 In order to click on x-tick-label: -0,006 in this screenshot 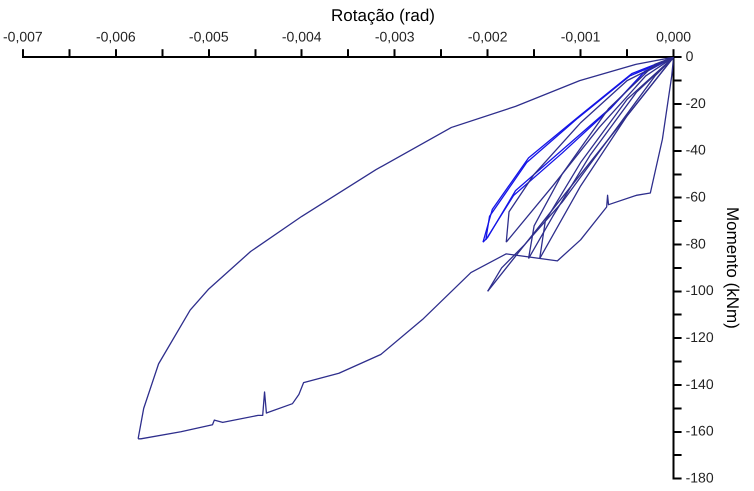, I will do `click(116, 36)`.